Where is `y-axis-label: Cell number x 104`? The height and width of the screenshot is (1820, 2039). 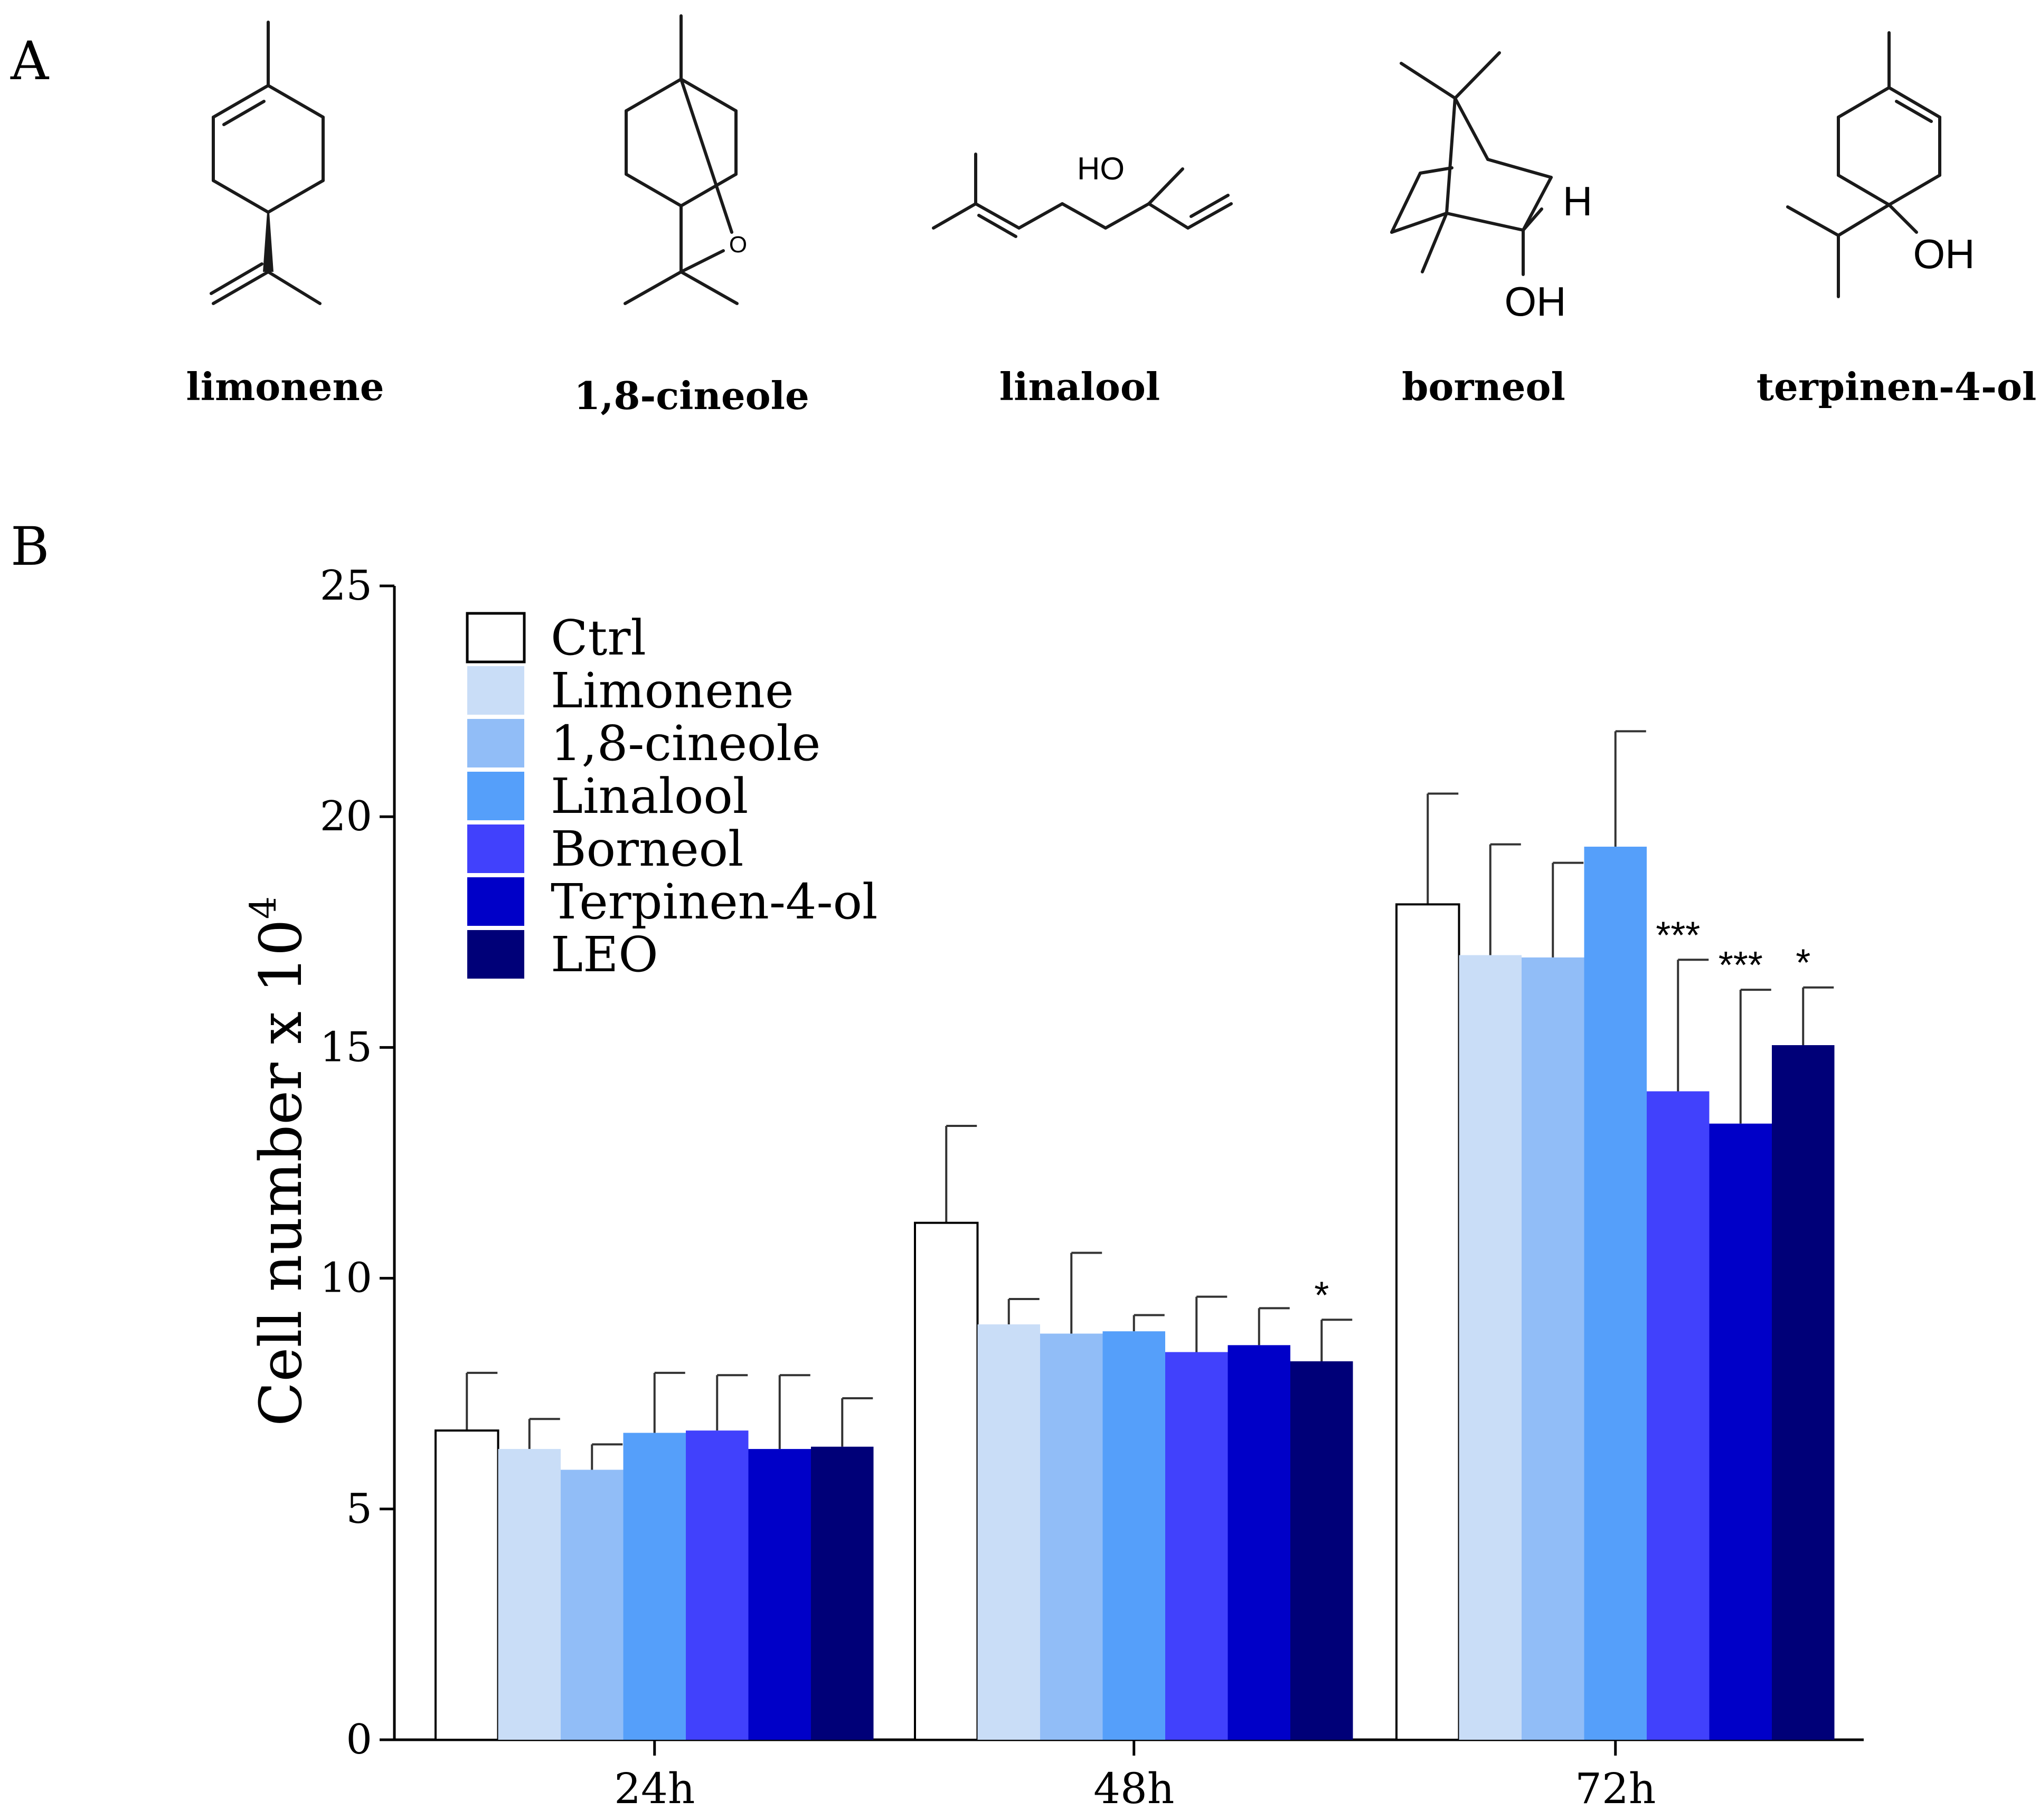 y-axis-label: Cell number x 104 is located at coordinates (279, 1161).